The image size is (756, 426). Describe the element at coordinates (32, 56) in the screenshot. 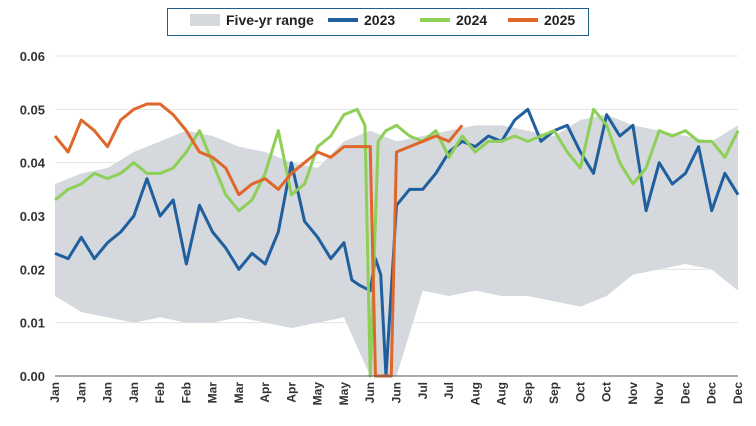

I see `y-tick-label: 0.06` at that location.